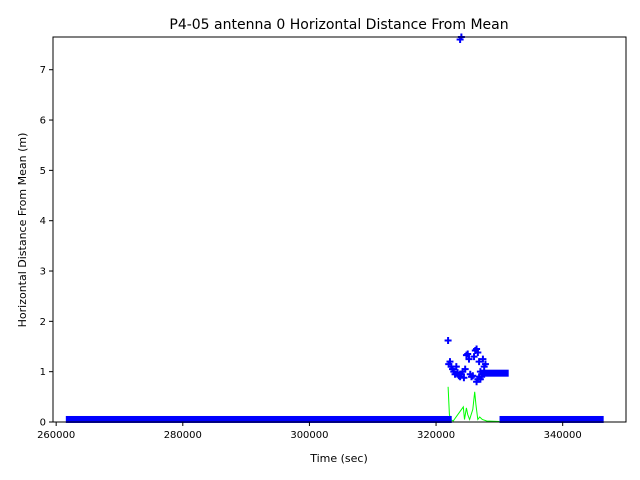  I want to click on x-tick-label: 320000, so click(436, 435).